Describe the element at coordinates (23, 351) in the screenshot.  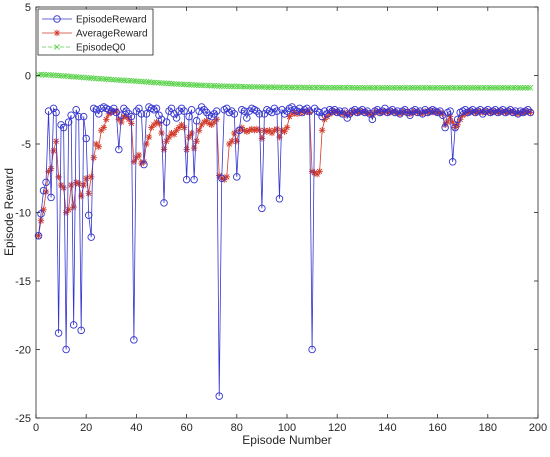
I see `y-tick-label: -20` at that location.